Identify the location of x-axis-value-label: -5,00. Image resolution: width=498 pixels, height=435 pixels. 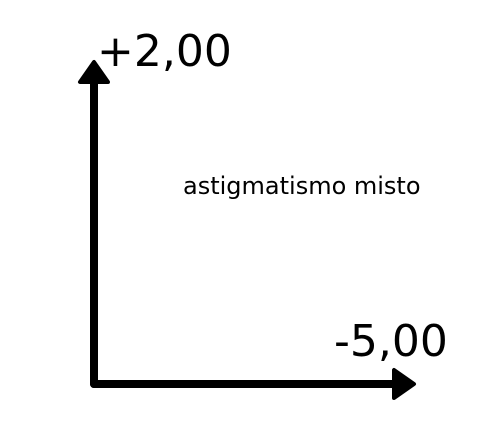
(391, 341).